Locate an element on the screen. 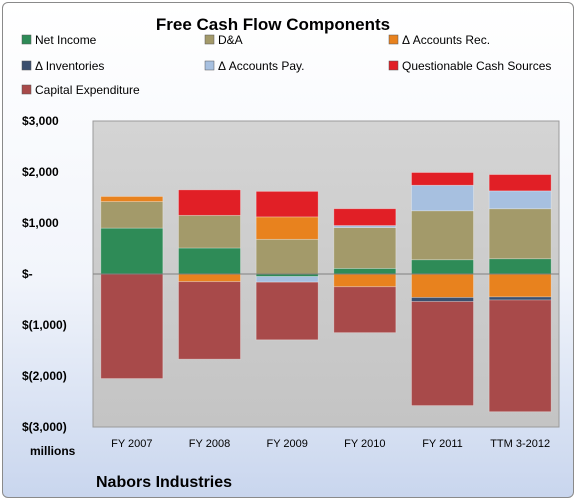 This screenshot has height=502, width=578. x-category-label: FY 2010 is located at coordinates (364, 444).